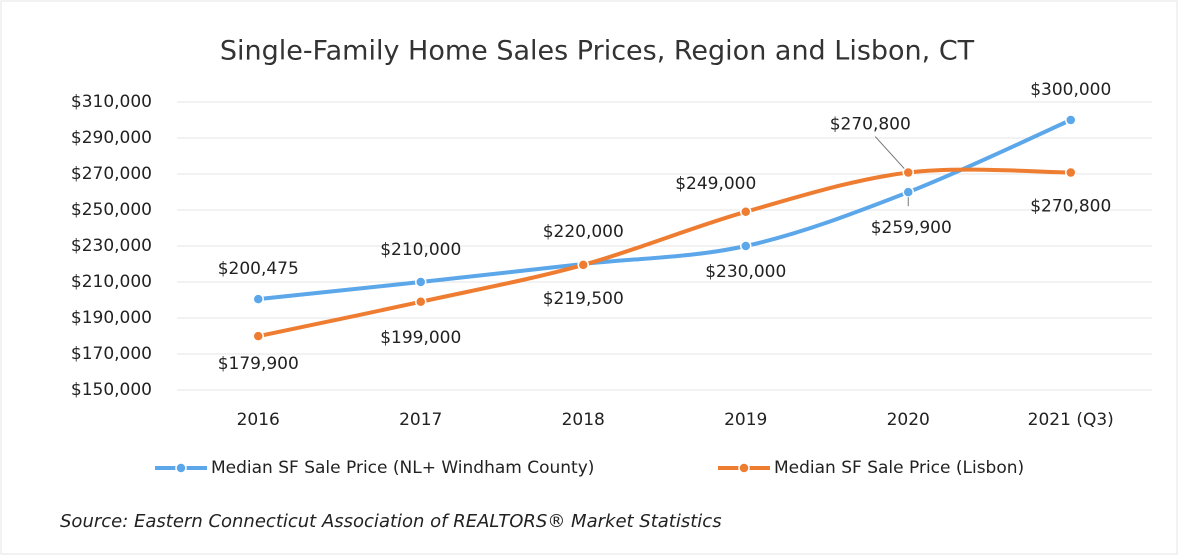 This screenshot has width=1178, height=555. What do you see at coordinates (1070, 90) in the screenshot?
I see `data-label: $300,000` at bounding box center [1070, 90].